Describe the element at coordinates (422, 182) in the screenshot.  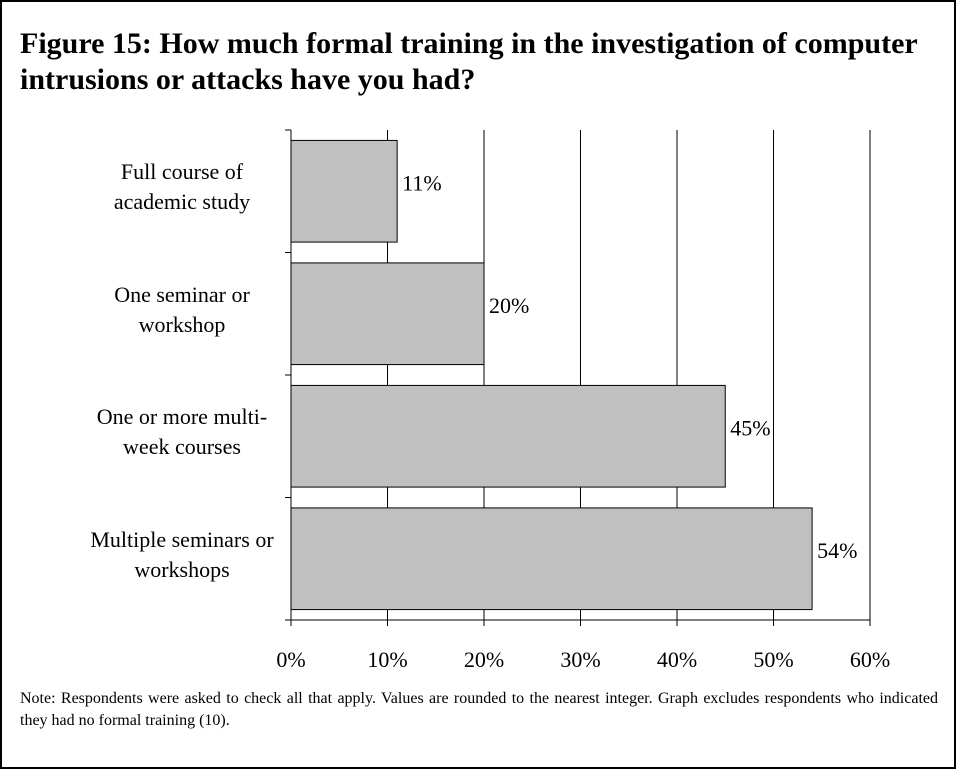
I see `value-label: 11%` at that location.